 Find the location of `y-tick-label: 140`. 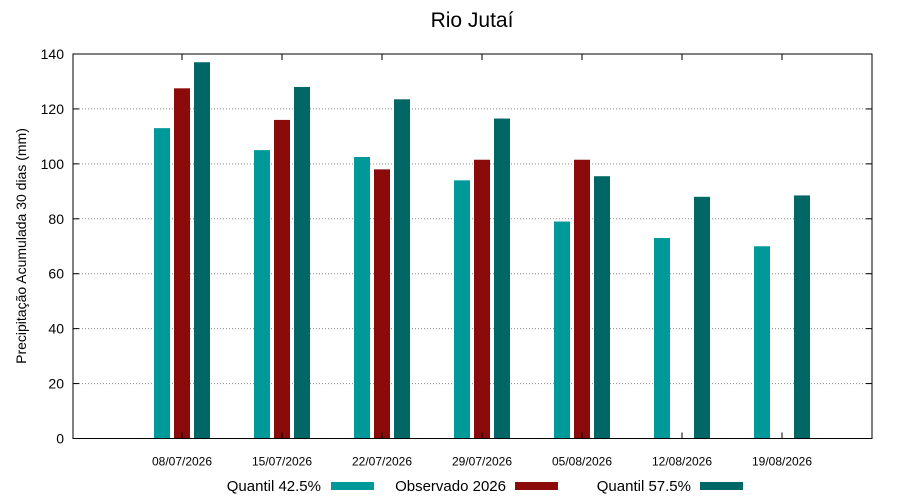

y-tick-label: 140 is located at coordinates (53, 54).